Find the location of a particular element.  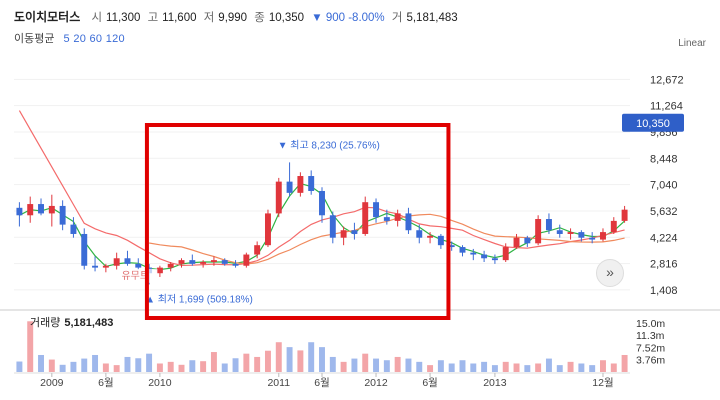

volume-tick-label: 11.3m is located at coordinates (650, 336).